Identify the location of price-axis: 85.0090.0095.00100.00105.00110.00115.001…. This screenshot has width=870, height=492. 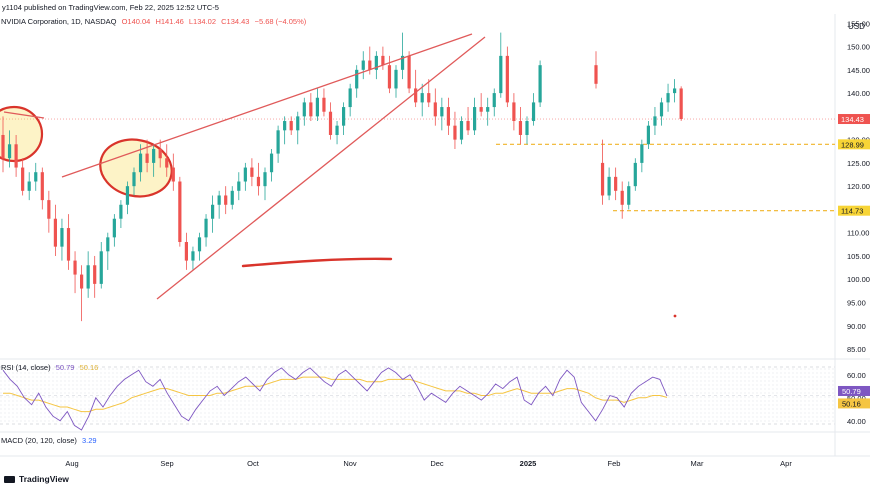
(858, 186).